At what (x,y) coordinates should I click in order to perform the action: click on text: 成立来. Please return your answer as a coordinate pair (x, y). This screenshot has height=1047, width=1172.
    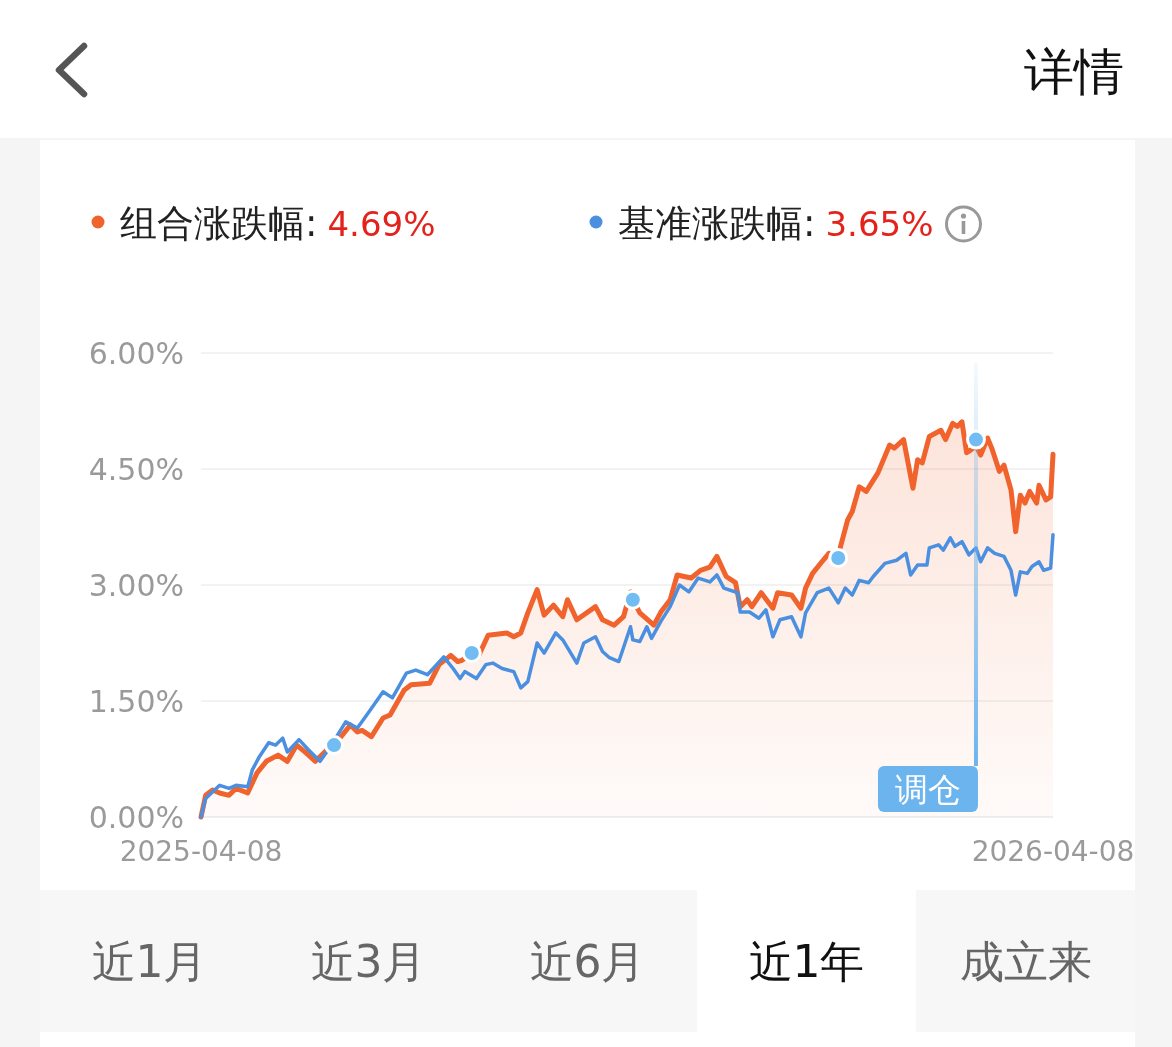
    Looking at the image, I should click on (1025, 961).